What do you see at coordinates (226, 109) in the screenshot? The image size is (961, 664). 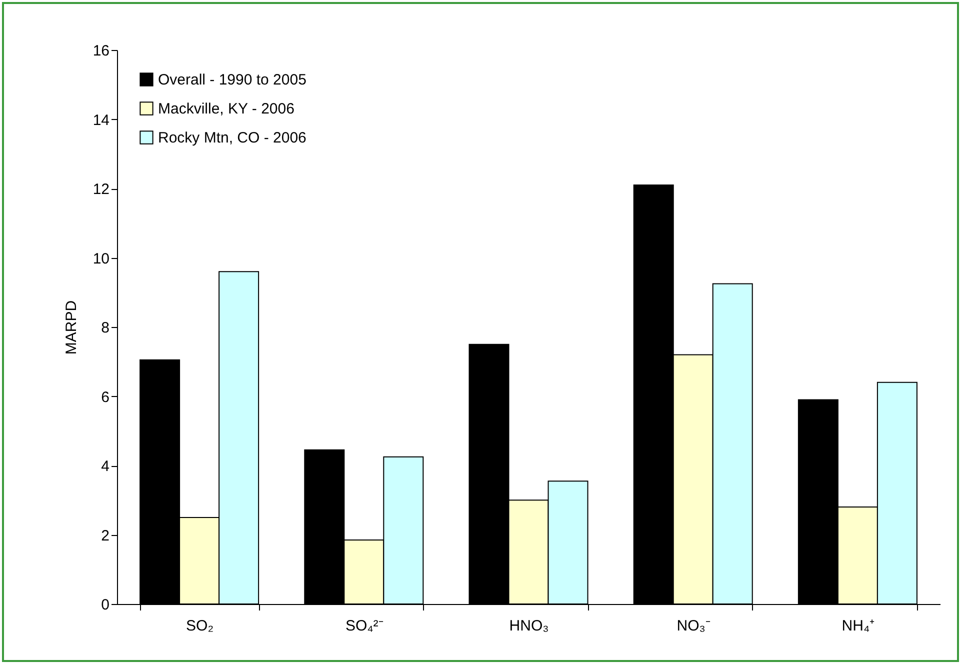 I see `legend-label: Mackville, KY - 2006` at bounding box center [226, 109].